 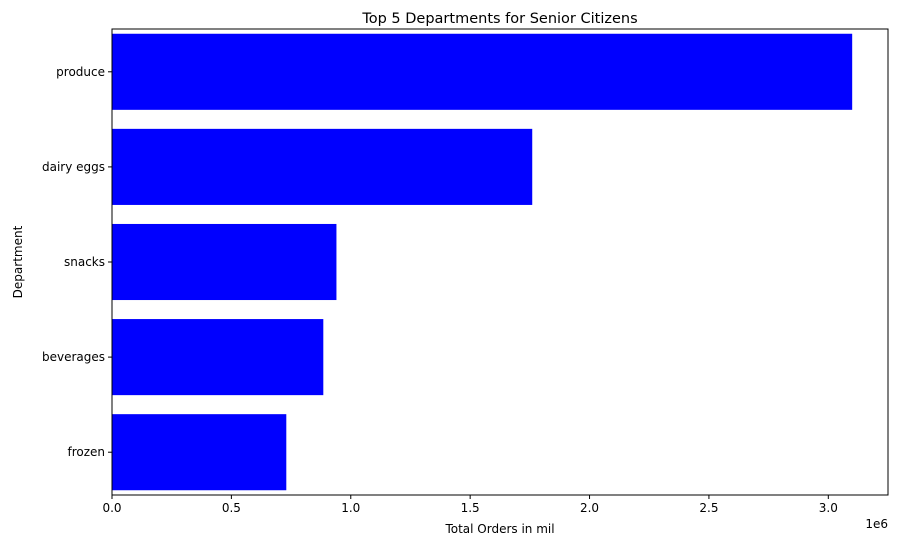 I want to click on y-tick-label: snacks, so click(x=84, y=262).